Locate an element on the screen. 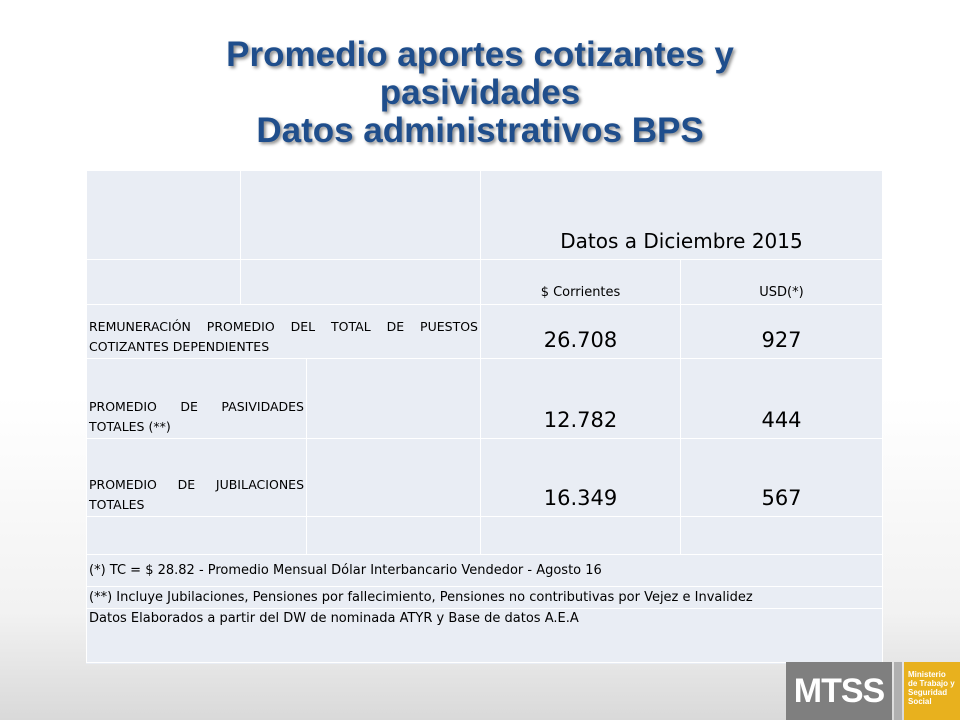 Image resolution: width=960 pixels, height=720 pixels. value-usd: 567 is located at coordinates (781, 477).